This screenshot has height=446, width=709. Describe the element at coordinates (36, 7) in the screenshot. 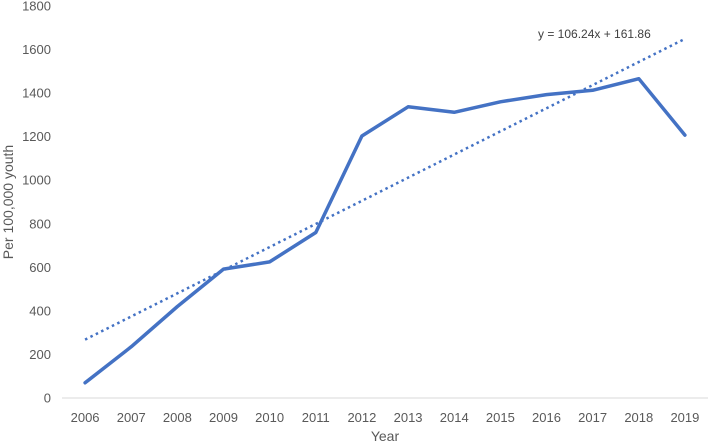

I see `y-tick-label: 1800` at that location.